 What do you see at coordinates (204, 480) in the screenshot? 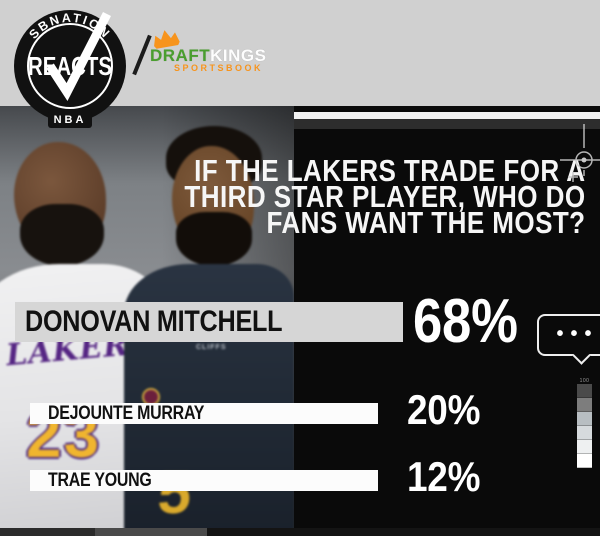
I see `option-bar-trae-young: TRAE YOUNG` at bounding box center [204, 480].